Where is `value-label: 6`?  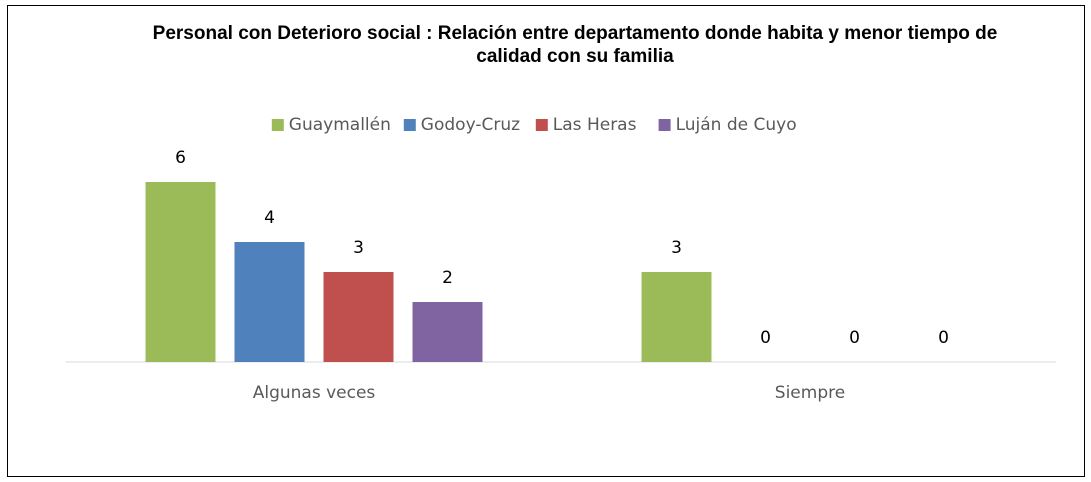 value-label: 6 is located at coordinates (180, 158).